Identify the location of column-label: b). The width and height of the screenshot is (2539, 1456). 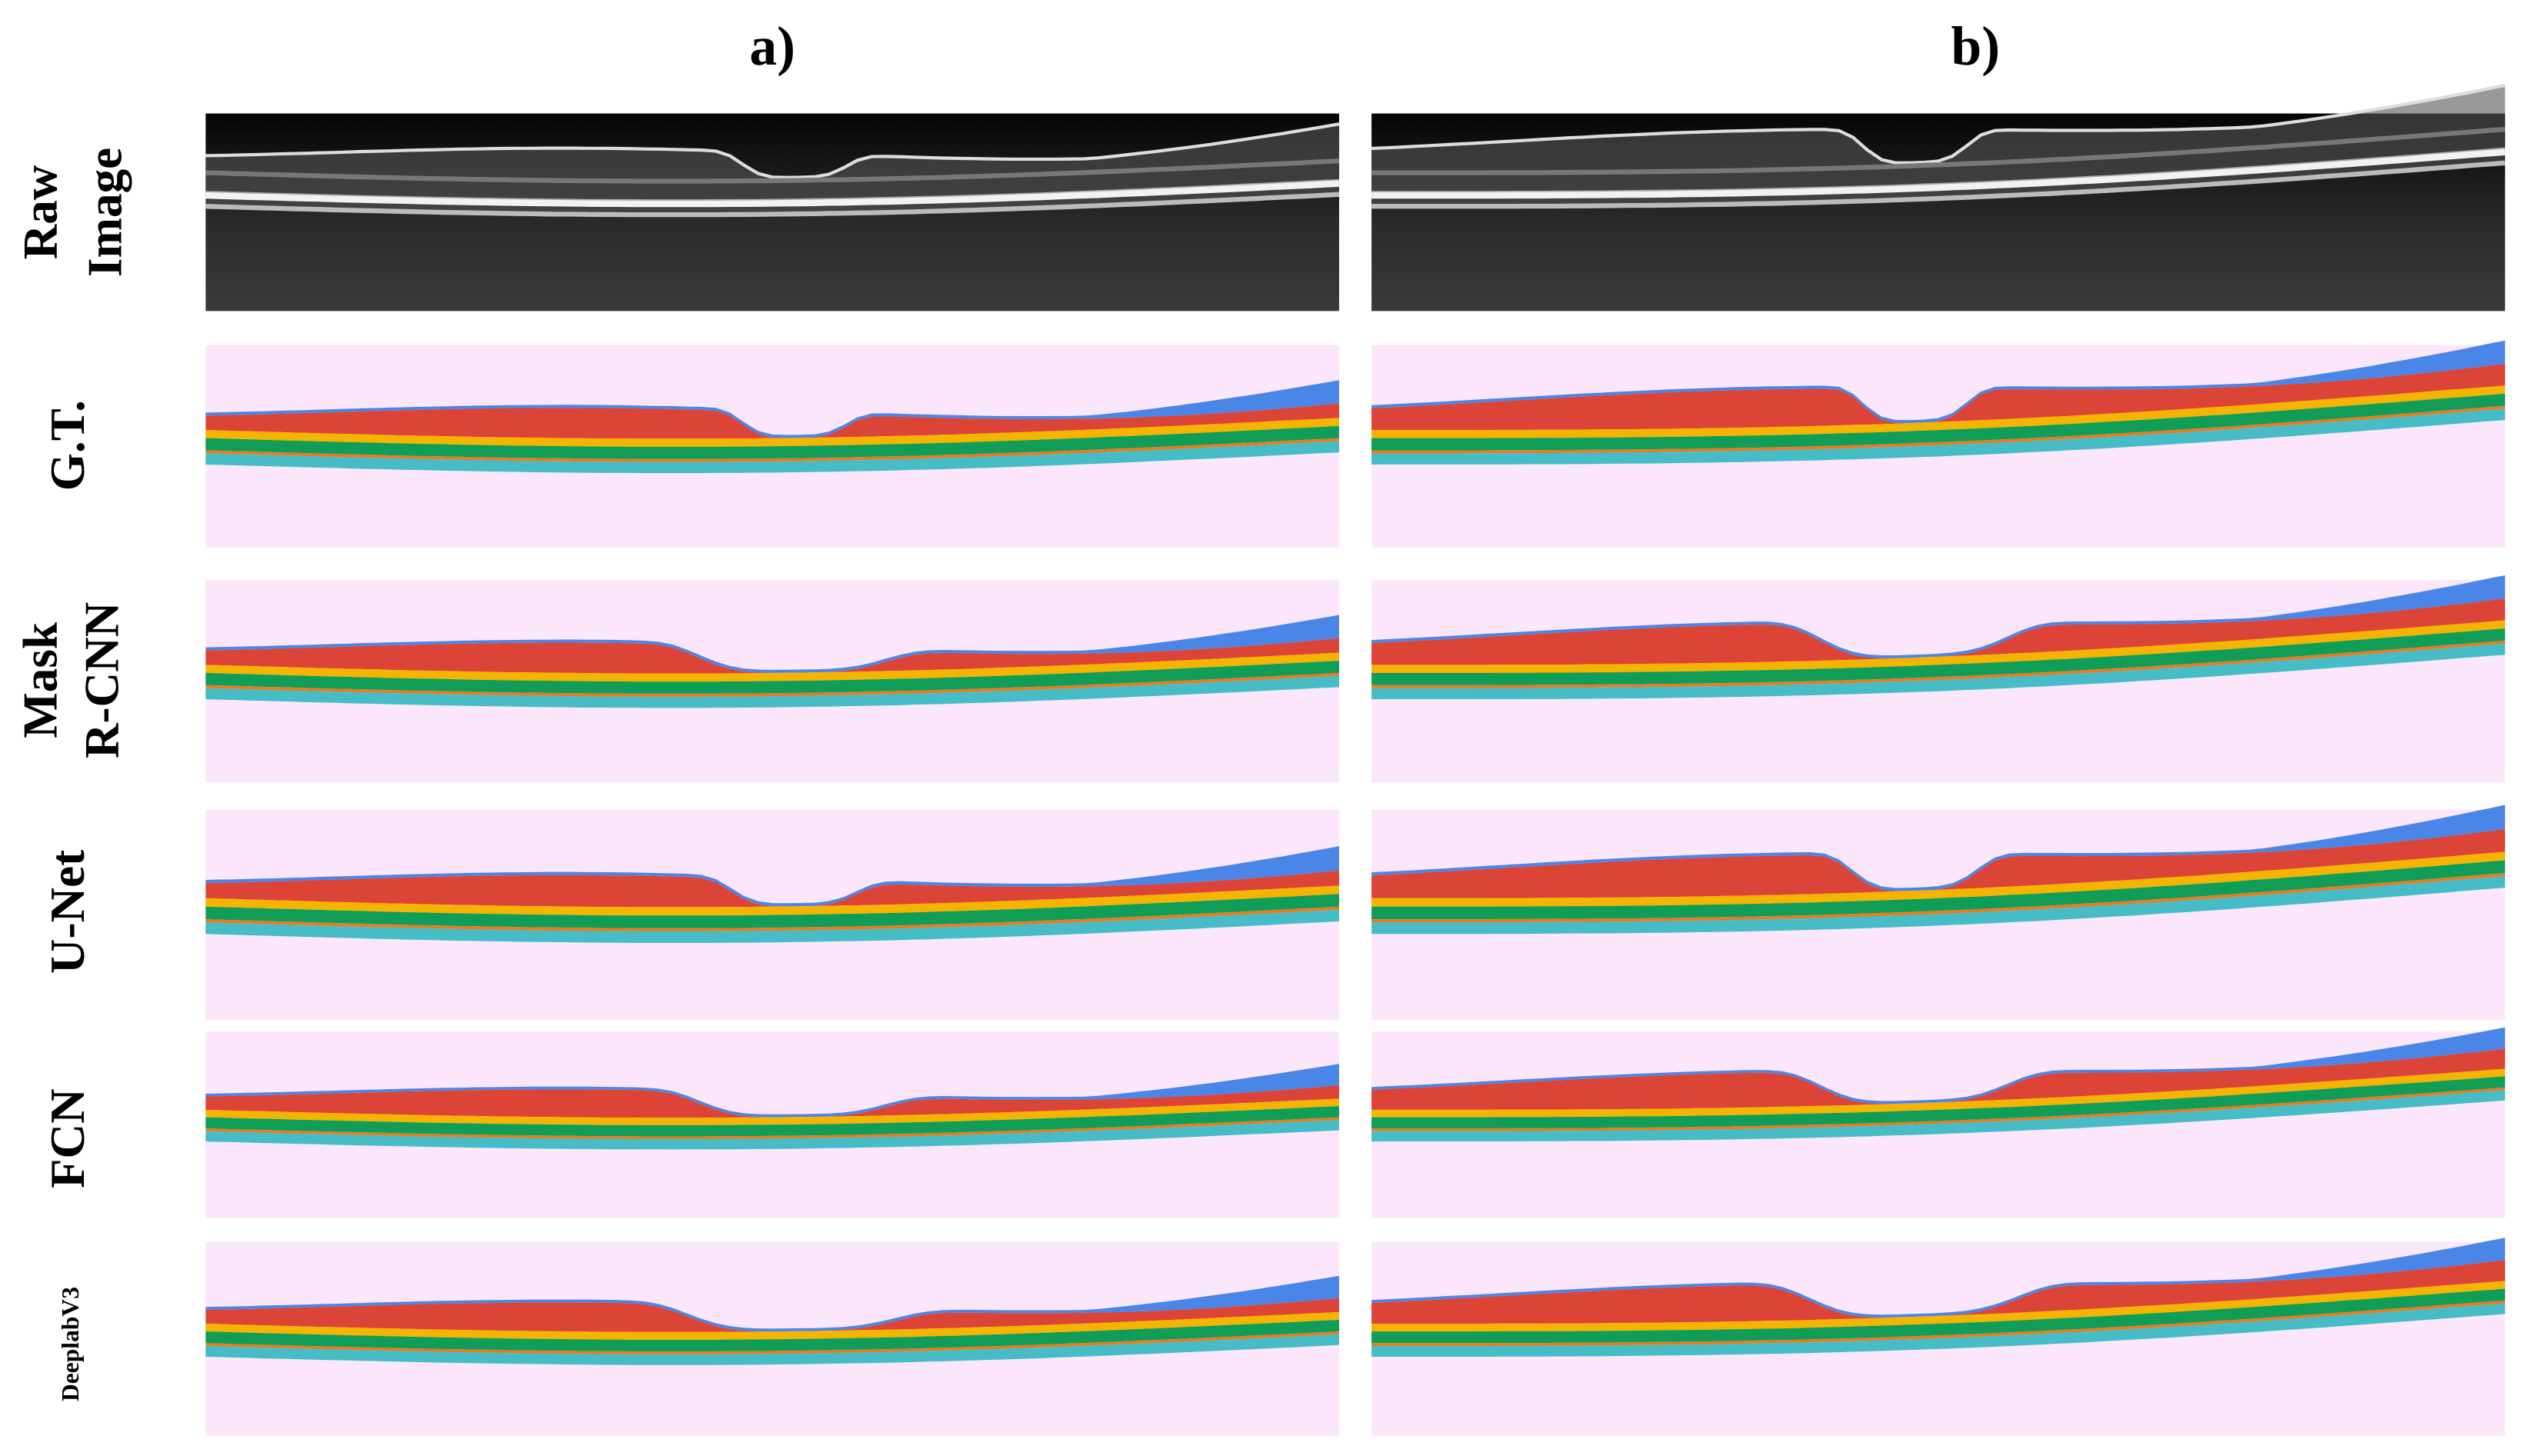
(1976, 46).